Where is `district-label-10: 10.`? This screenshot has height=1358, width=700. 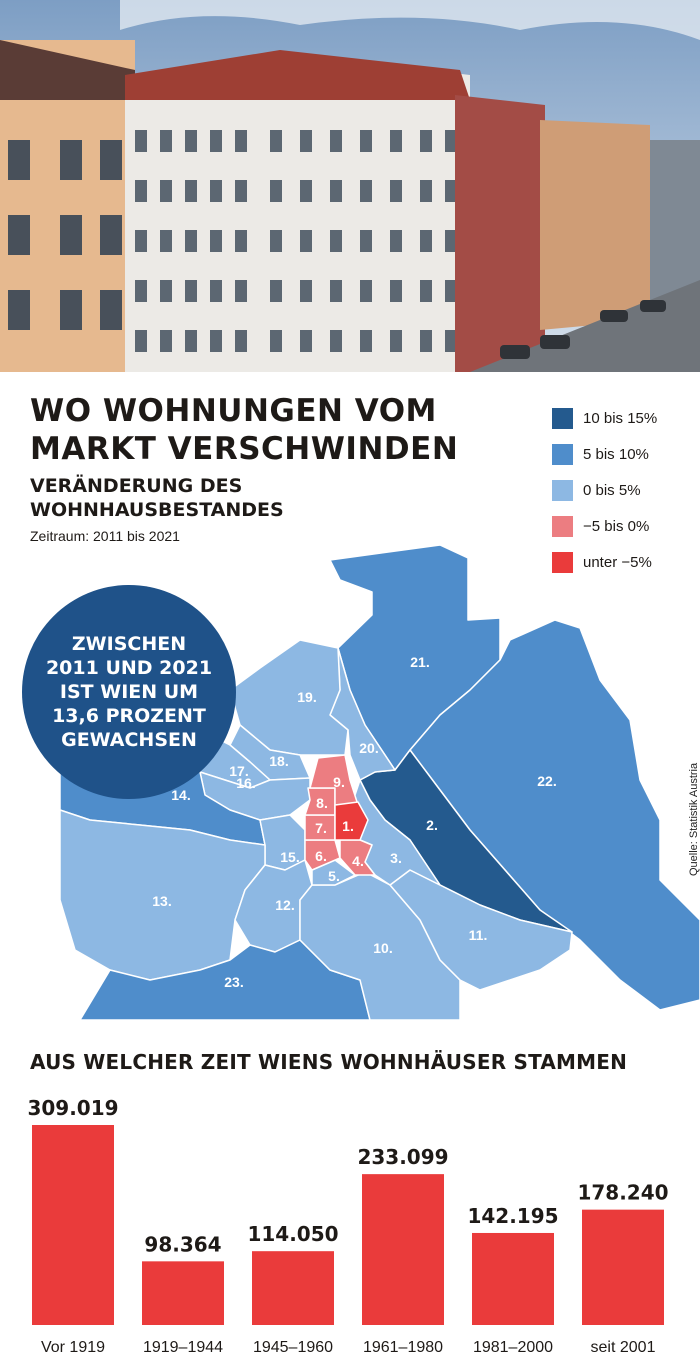 district-label-10: 10. is located at coordinates (382, 948).